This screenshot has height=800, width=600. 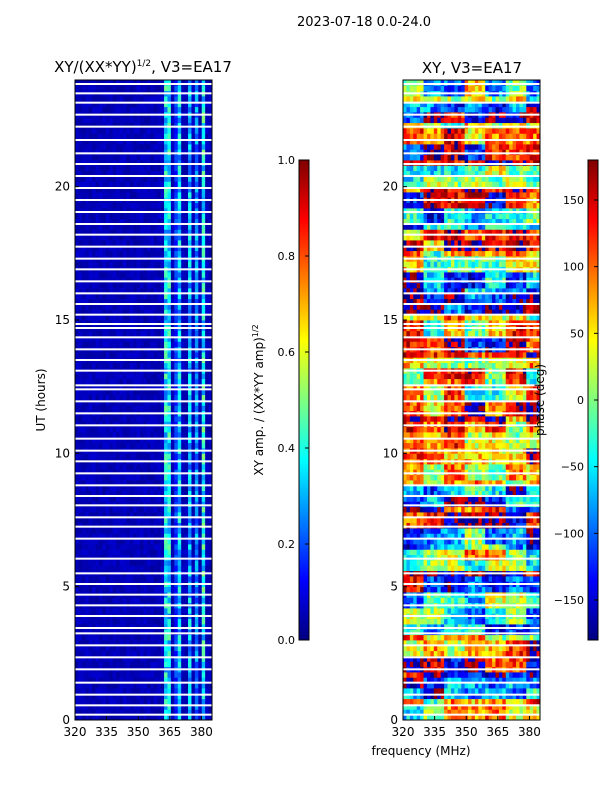 I want to click on x-tick-label: 365, so click(x=169, y=732).